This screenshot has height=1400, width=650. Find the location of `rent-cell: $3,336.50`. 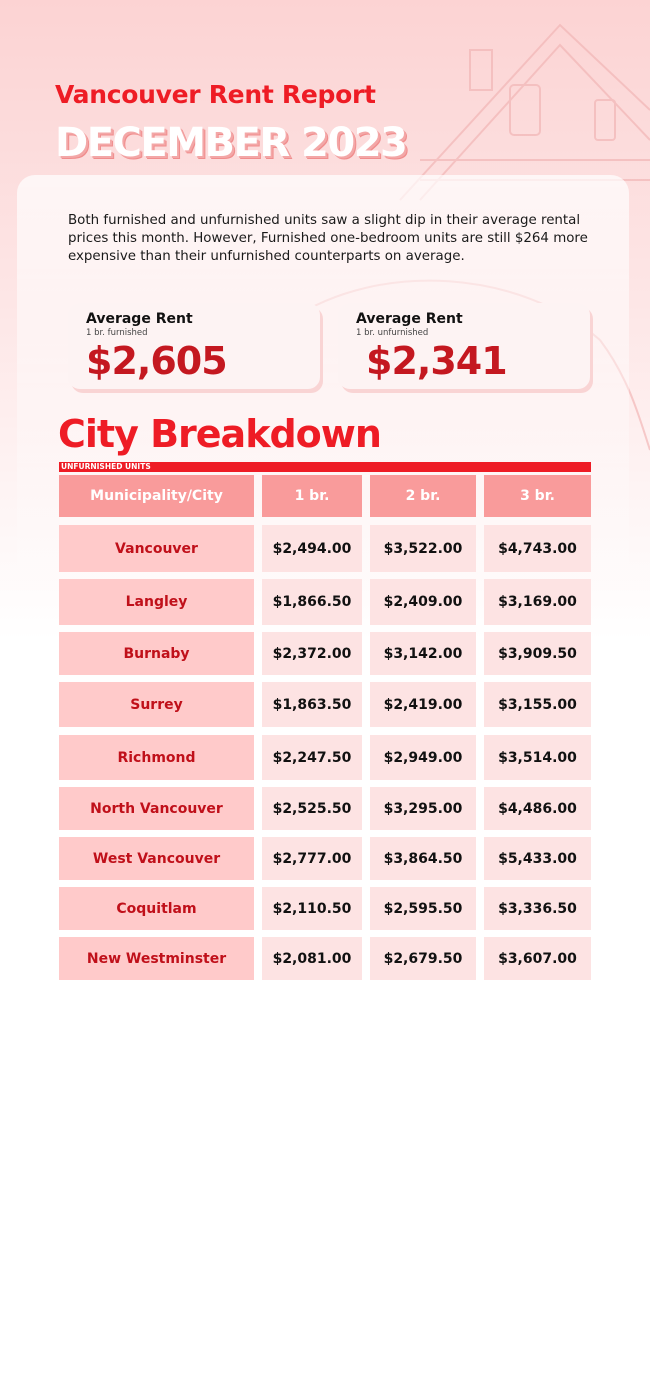

rent-cell: $3,336.50 is located at coordinates (537, 908).